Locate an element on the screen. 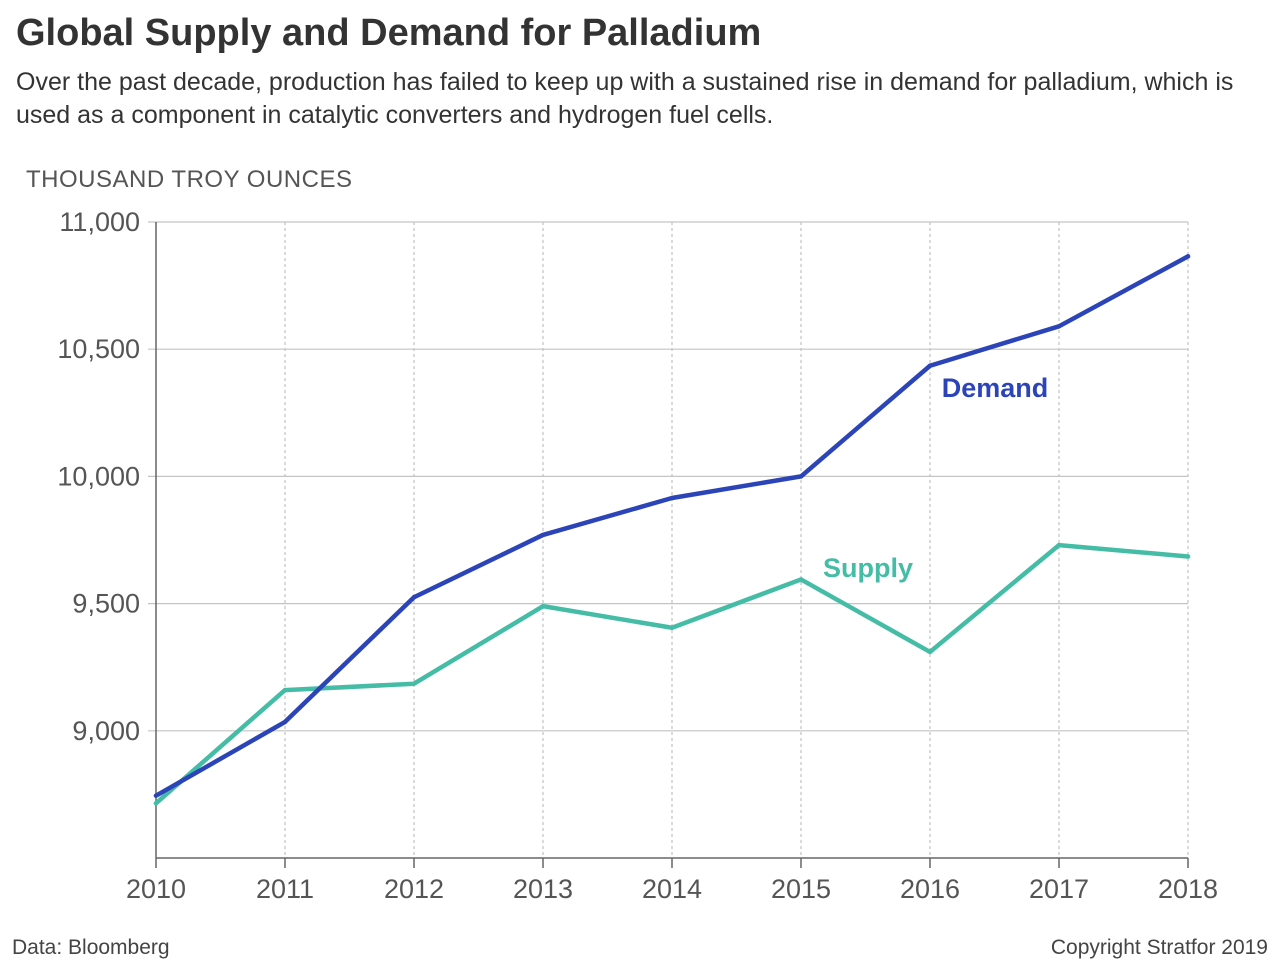  y-tick-label: 9,500 is located at coordinates (106, 604).